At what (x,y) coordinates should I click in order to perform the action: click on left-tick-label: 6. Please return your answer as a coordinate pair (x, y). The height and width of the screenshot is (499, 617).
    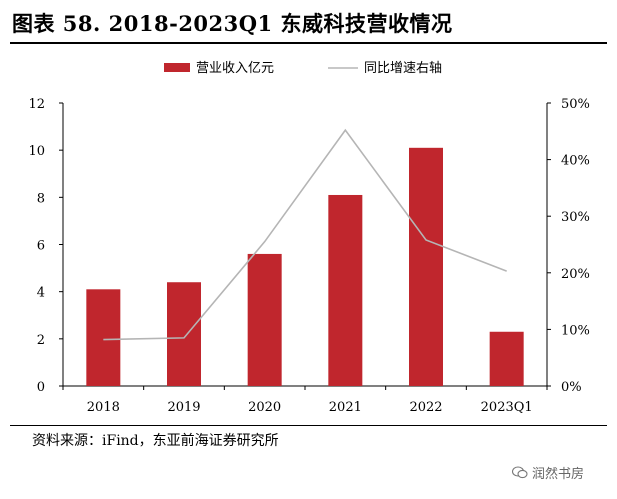
    Looking at the image, I should click on (41, 246).